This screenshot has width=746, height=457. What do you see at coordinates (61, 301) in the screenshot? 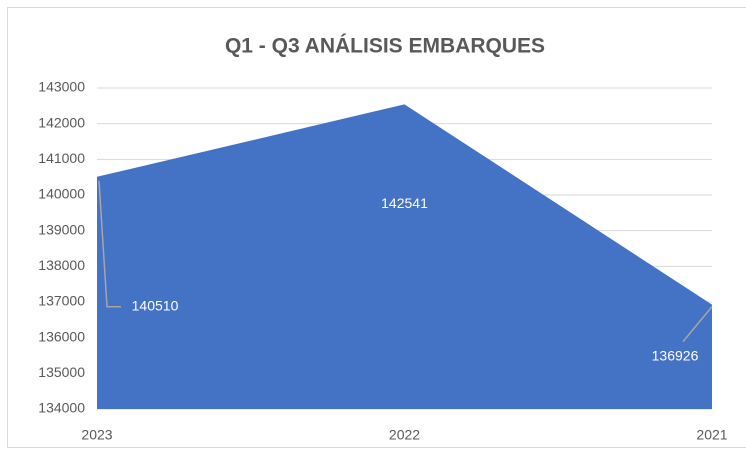
I see `y-tick-label: 137000` at bounding box center [61, 301].